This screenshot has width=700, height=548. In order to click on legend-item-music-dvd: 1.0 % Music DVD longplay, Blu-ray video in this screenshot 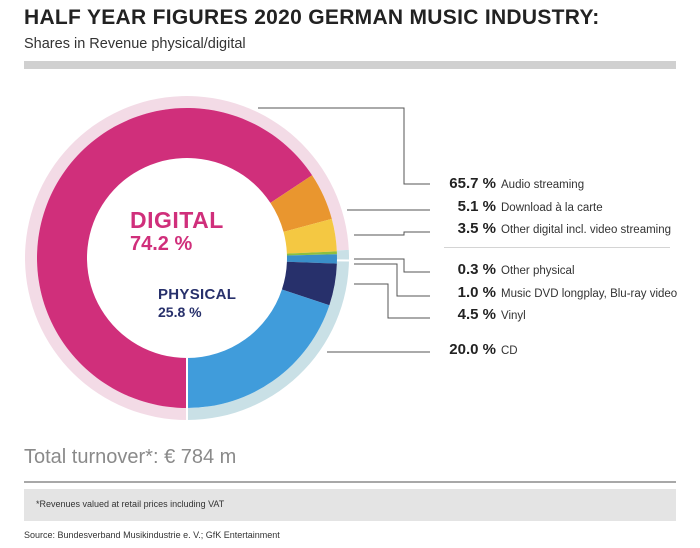, I will do `click(559, 293)`.